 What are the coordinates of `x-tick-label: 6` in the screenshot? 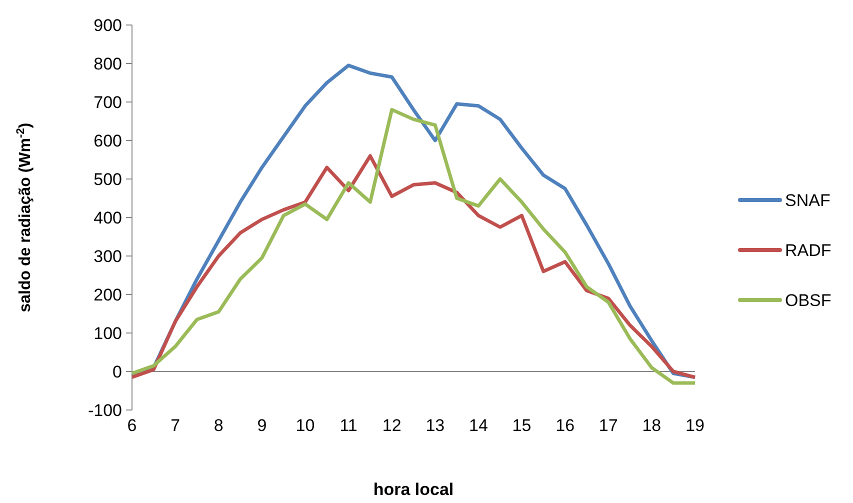 It's located at (132, 425).